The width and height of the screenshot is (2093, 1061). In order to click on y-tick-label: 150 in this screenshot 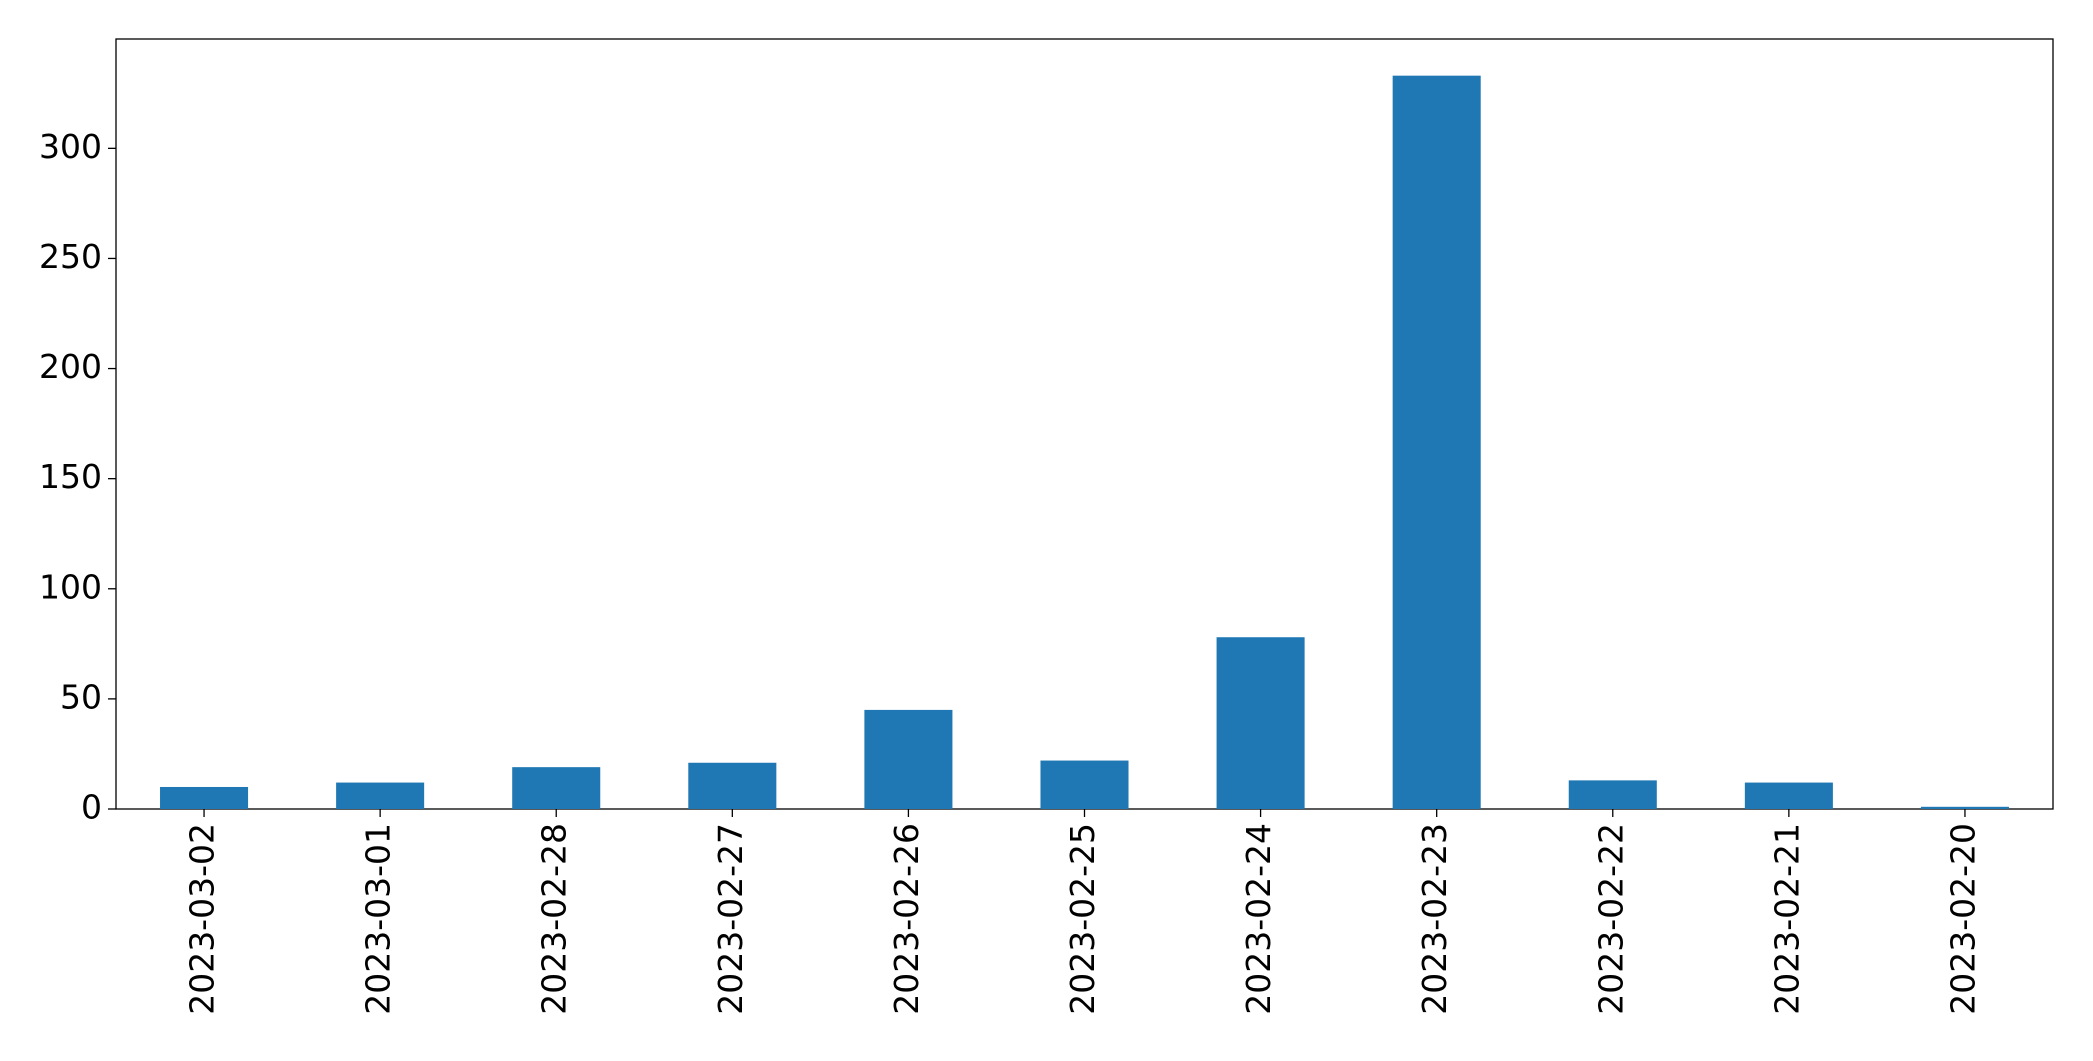, I will do `click(70, 476)`.